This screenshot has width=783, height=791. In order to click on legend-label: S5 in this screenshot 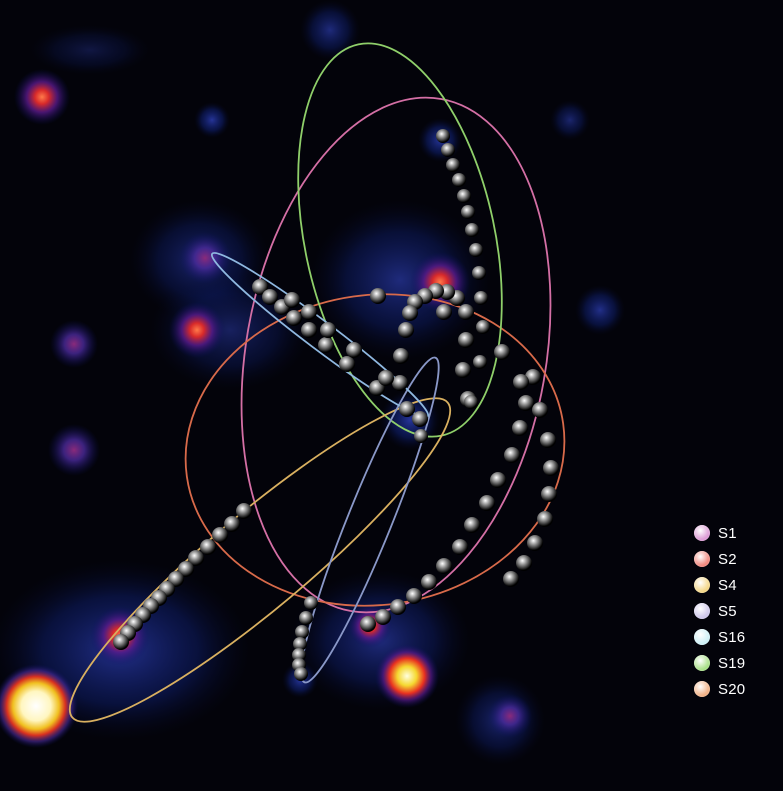, I will do `click(727, 611)`.